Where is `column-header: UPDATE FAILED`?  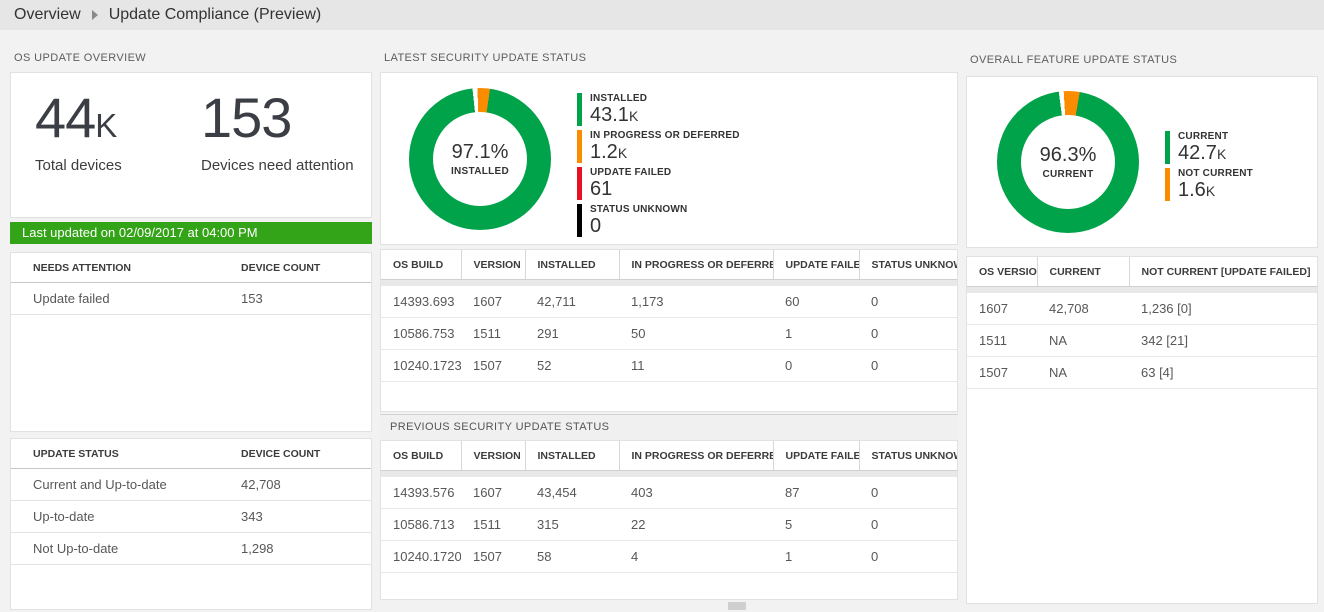
column-header: UPDATE FAILED is located at coordinates (816, 456).